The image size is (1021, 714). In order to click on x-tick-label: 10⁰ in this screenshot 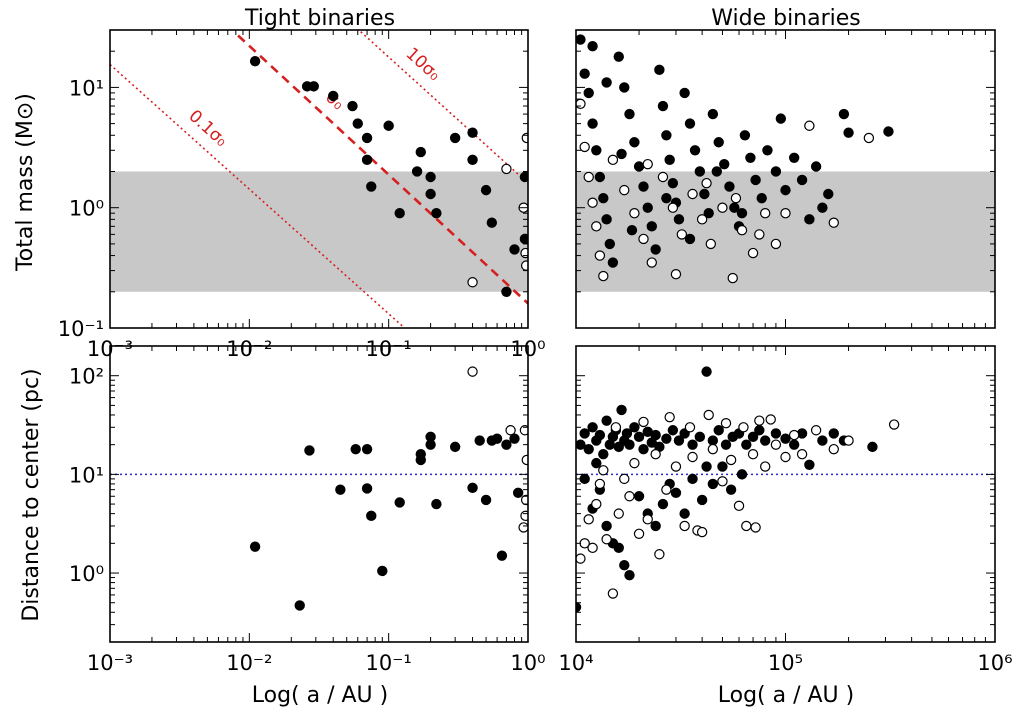, I will do `click(527, 663)`.